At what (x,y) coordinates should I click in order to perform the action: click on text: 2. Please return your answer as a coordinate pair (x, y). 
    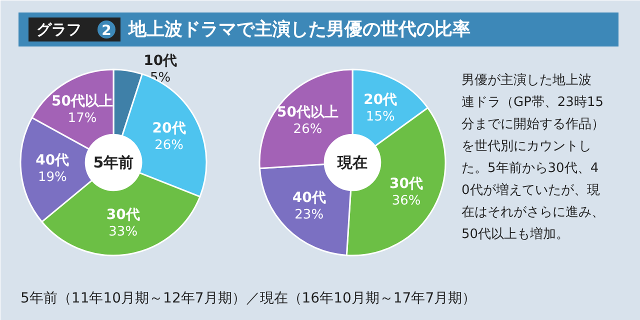
    Looking at the image, I should click on (107, 31).